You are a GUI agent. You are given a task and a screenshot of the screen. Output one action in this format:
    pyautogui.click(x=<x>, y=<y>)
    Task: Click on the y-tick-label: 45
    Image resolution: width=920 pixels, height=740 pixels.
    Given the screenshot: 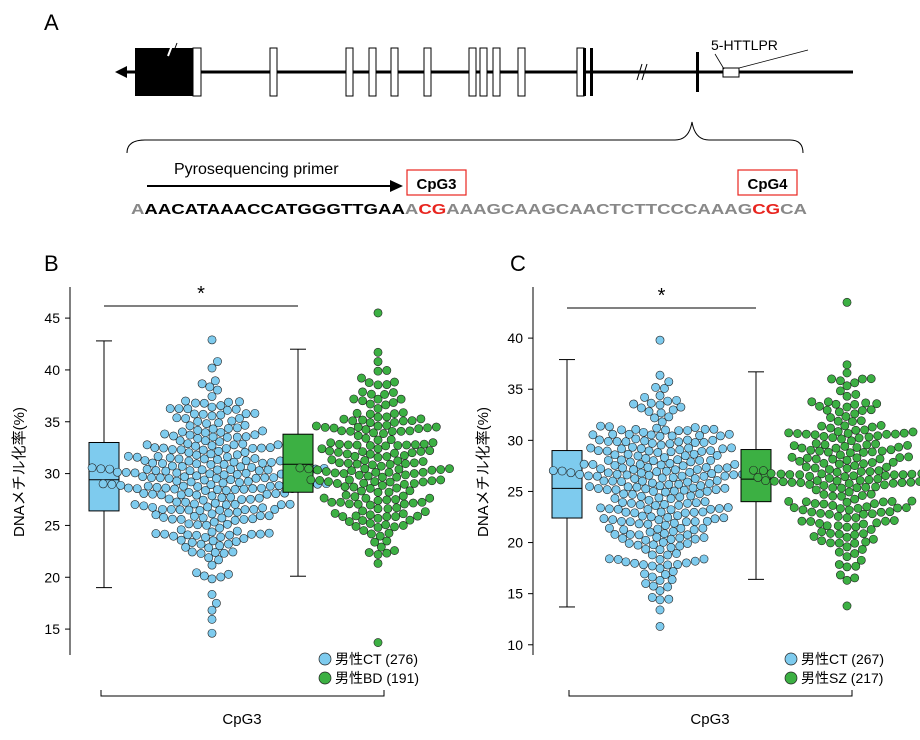 What is the action you would take?
    pyautogui.click(x=52, y=318)
    